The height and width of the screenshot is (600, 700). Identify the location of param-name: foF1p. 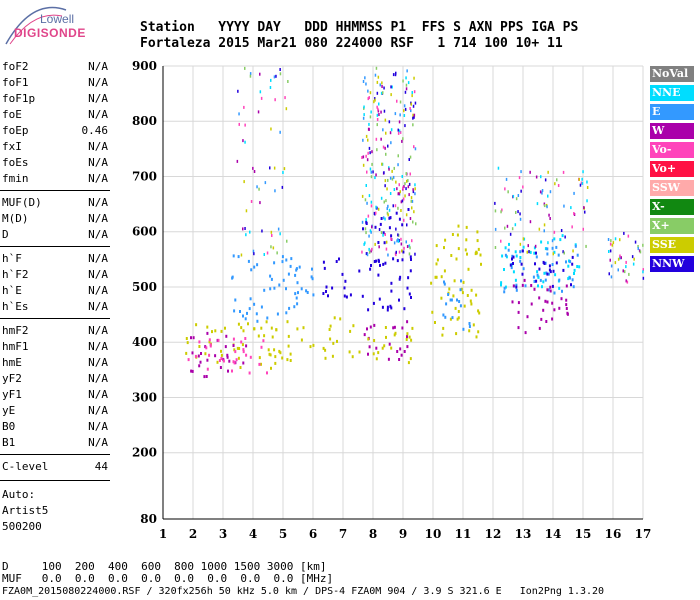
(19, 98).